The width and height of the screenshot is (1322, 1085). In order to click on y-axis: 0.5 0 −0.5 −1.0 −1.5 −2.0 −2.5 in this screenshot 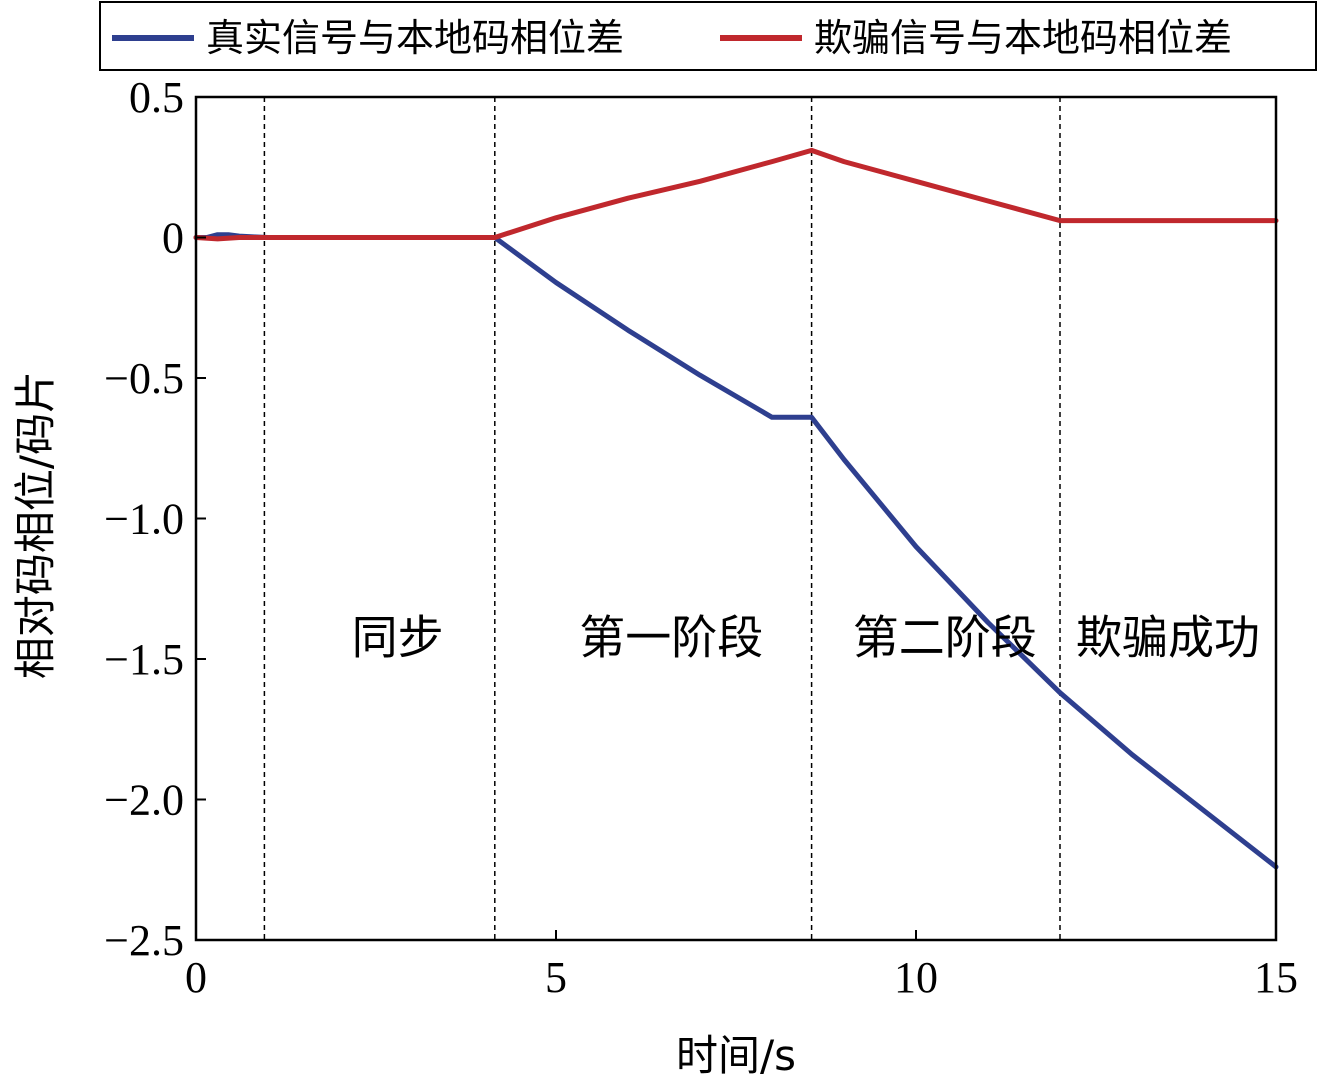, I will do `click(155, 519)`.